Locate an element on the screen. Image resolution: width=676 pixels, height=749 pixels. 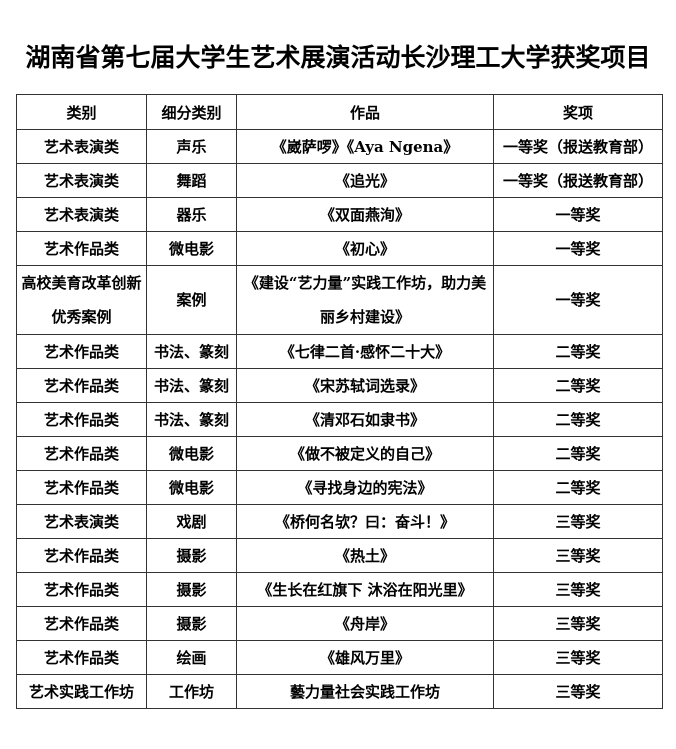
table-row: 高校美育改革创新优秀案例 案例 《建设“艺力量”实践工作坊，助力美丽乡村建设》 一等奖 is located at coordinates (339, 300).